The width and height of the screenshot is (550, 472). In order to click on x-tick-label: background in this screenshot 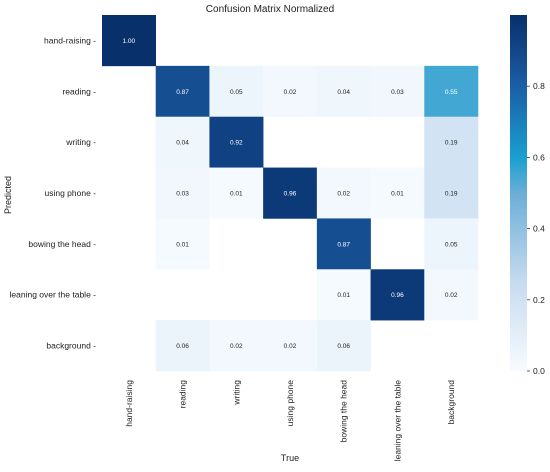, I will do `click(451, 402)`.